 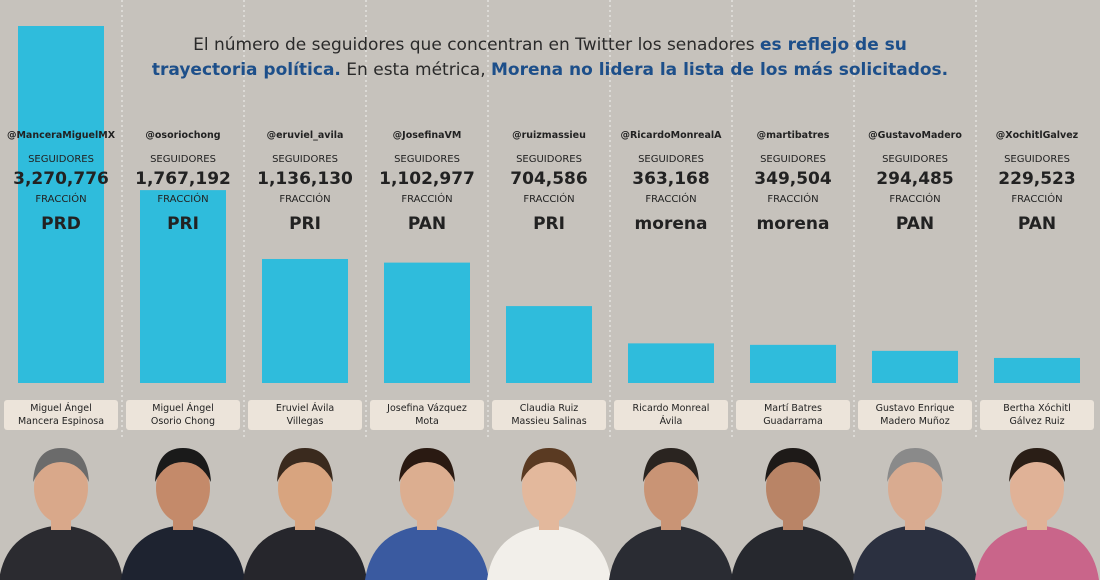 I want to click on followers-value: 229,523, so click(x=1037, y=179).